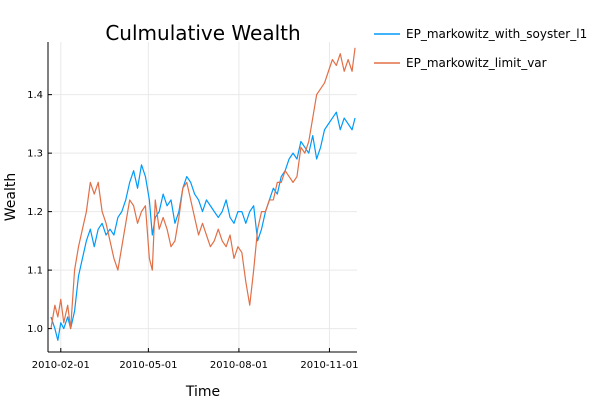 This screenshot has height=400, width=600. Describe the element at coordinates (35, 212) in the screenshot. I see `y-tick-label: 1.2` at that location.